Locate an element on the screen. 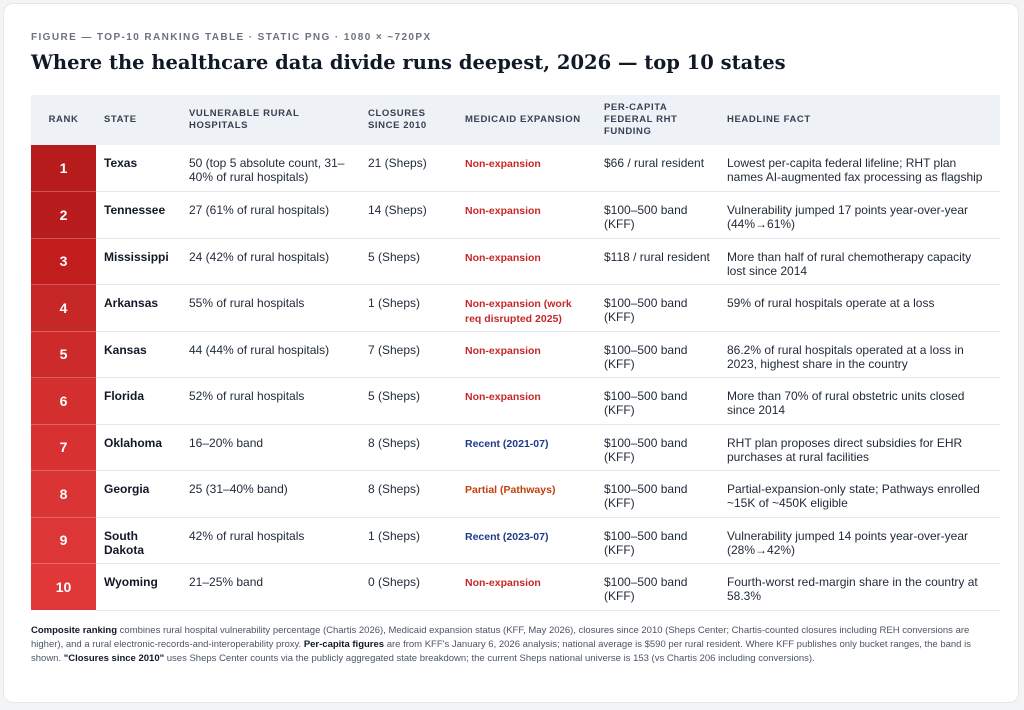 The width and height of the screenshot is (1024, 710). footnote-bold-2: Per-capita figures is located at coordinates (344, 644).